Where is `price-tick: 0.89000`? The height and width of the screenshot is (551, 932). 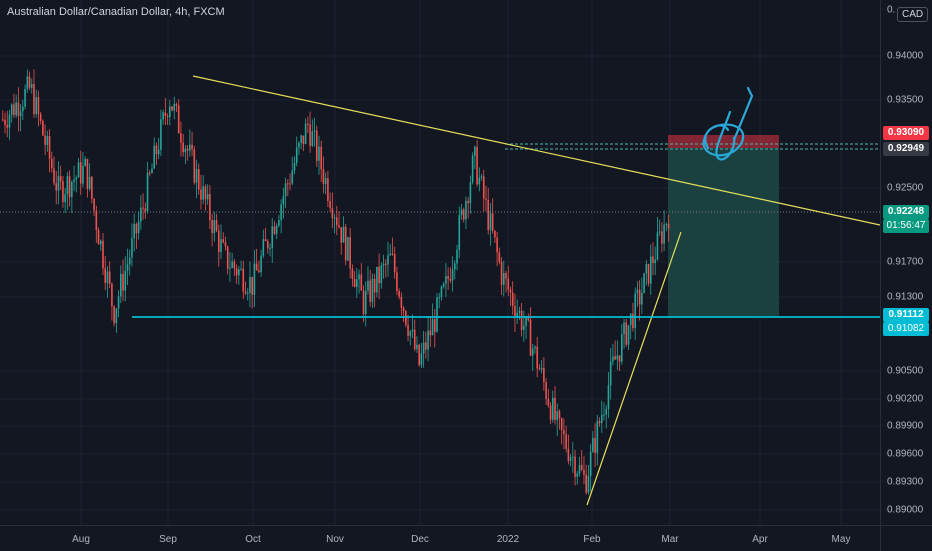 price-tick: 0.89000 is located at coordinates (905, 510).